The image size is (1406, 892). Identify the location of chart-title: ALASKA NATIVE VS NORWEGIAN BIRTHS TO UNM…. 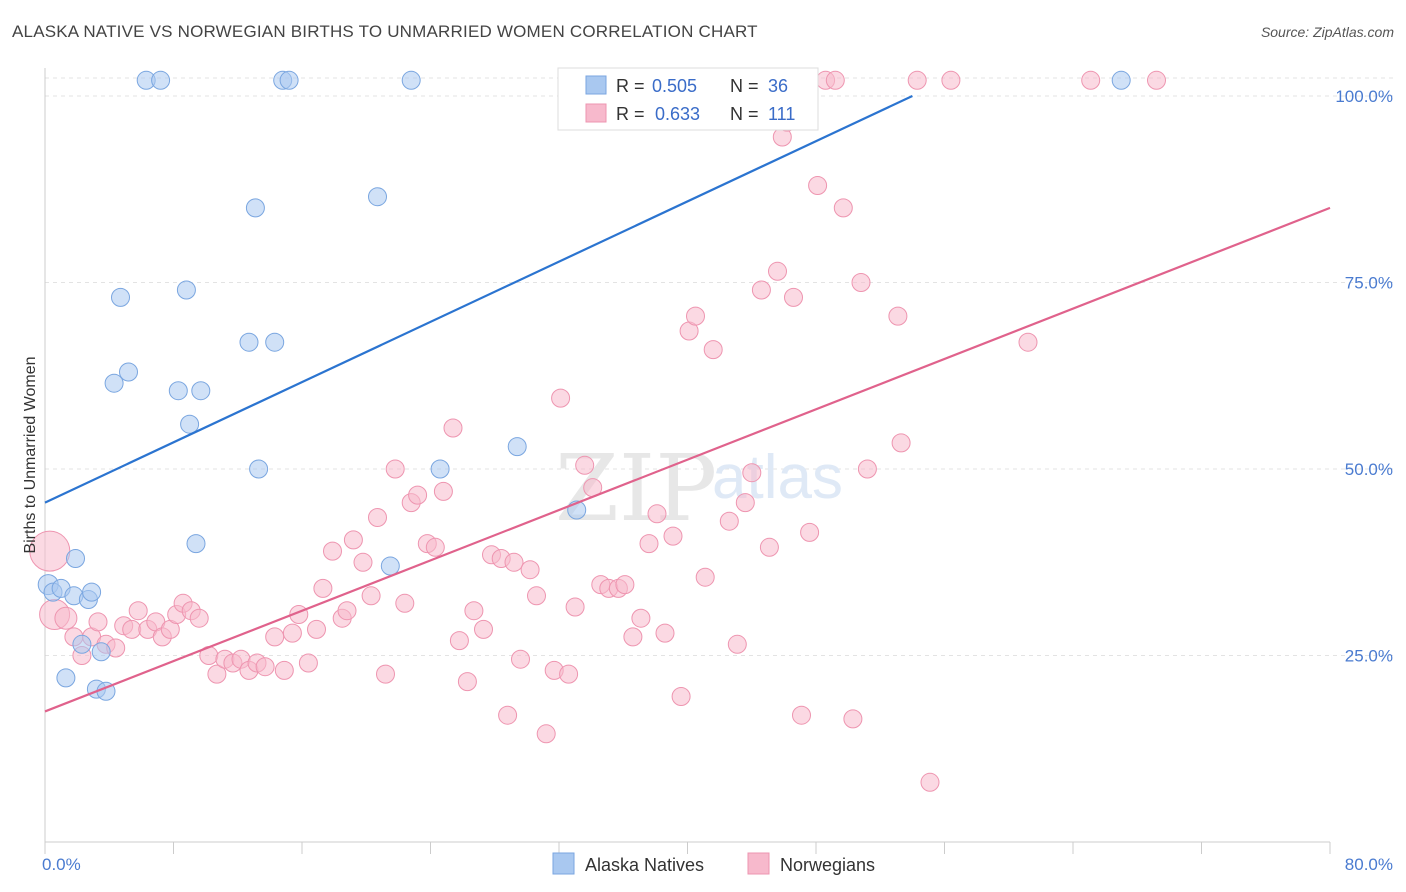
(385, 31).